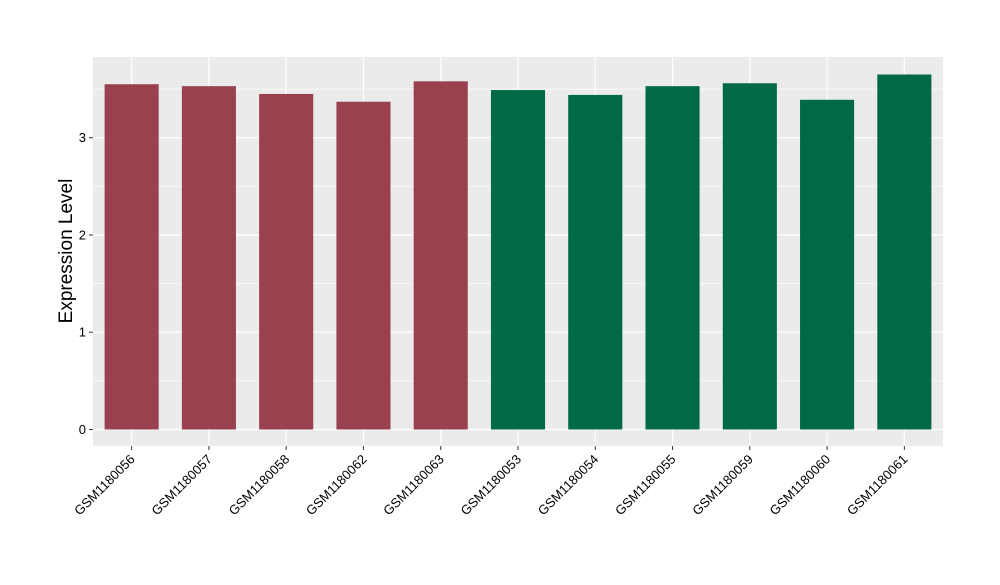  Describe the element at coordinates (208, 258) in the screenshot. I see `bar-GSM1180057` at that location.